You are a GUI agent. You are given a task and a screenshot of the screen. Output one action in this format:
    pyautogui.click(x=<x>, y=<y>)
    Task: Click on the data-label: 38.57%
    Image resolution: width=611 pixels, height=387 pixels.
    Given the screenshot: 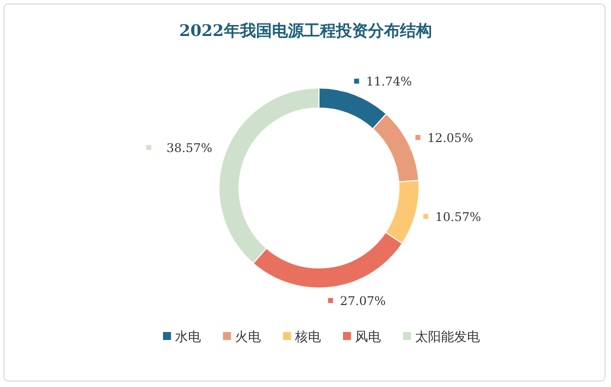 What is the action you would take?
    pyautogui.click(x=189, y=147)
    